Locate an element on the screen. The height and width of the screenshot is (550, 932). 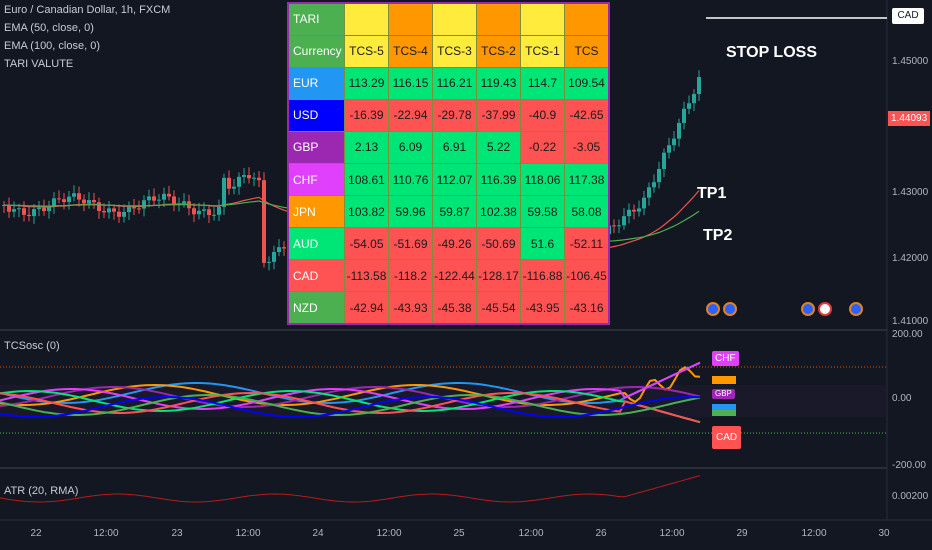
tari-row-currency: AUD is located at coordinates (316, 244).